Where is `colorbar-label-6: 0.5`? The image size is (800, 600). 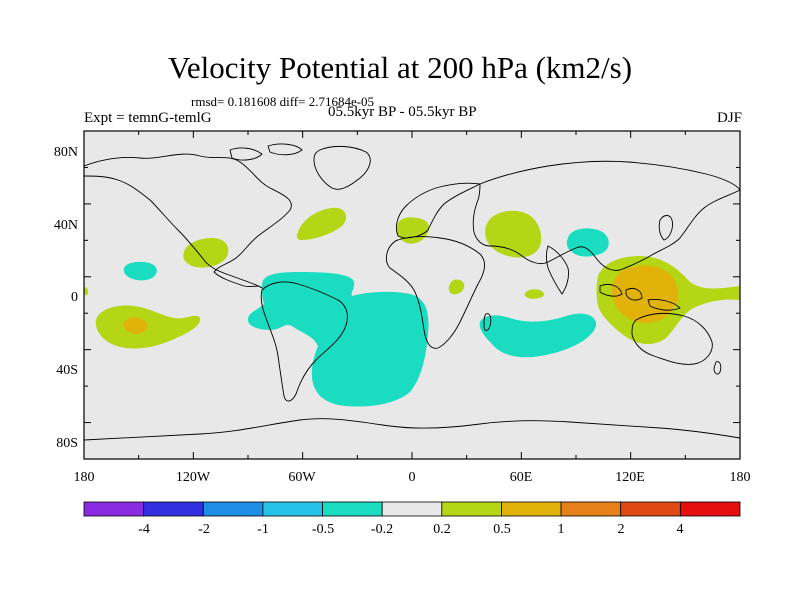
colorbar-label-6: 0.5 is located at coordinates (502, 529).